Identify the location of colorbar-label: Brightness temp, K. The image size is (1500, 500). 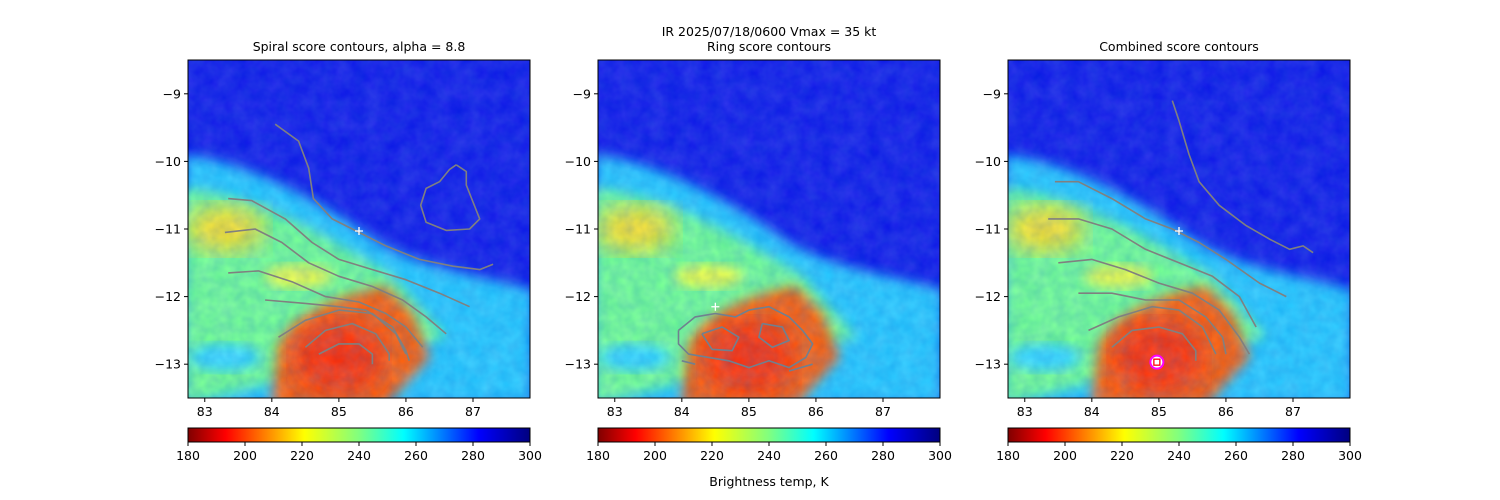
(769, 481).